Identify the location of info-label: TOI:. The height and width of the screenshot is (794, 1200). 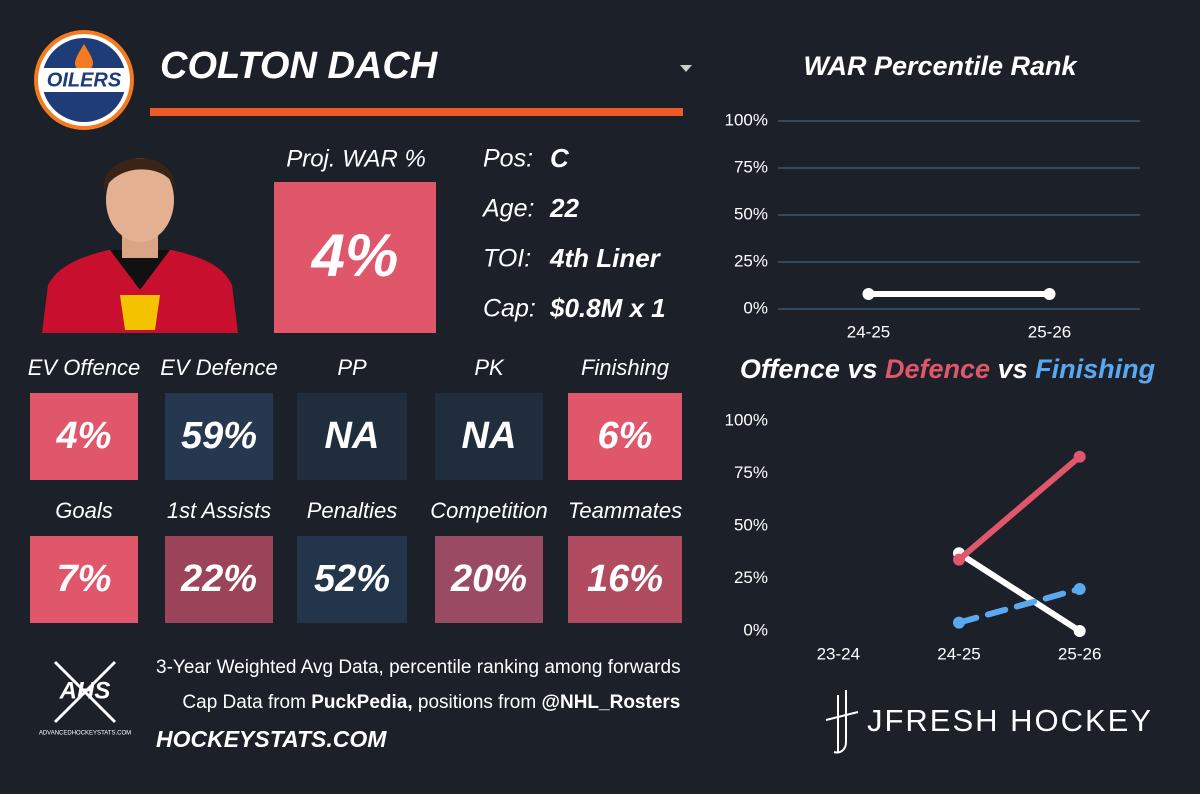
(507, 259).